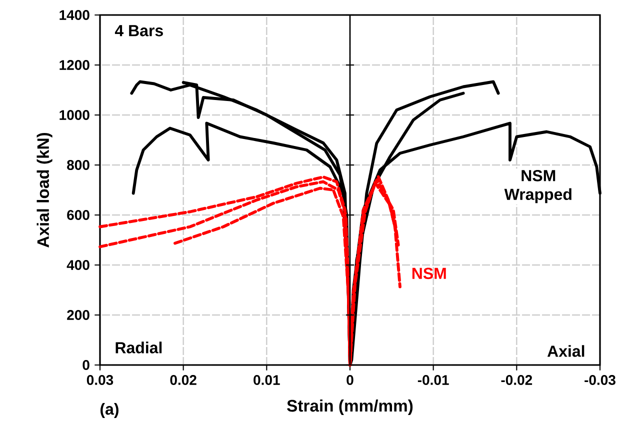 This screenshot has width=625, height=444. I want to click on y-tick-label: 600, so click(78, 215).